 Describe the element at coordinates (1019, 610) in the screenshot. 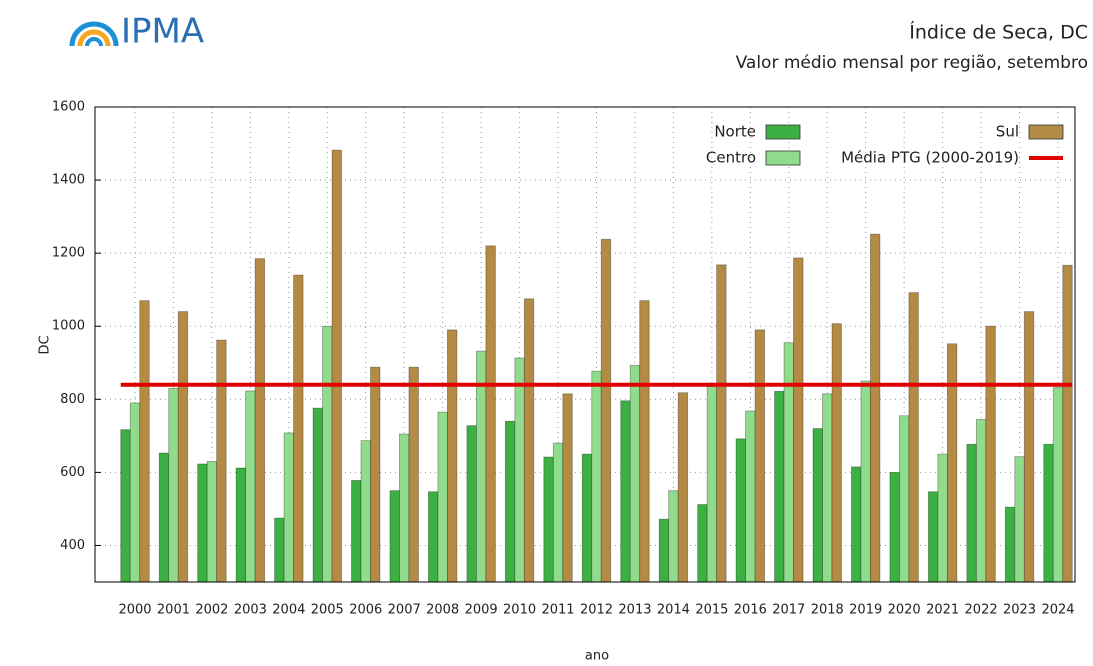

I see `x-tick-label: 2023` at that location.